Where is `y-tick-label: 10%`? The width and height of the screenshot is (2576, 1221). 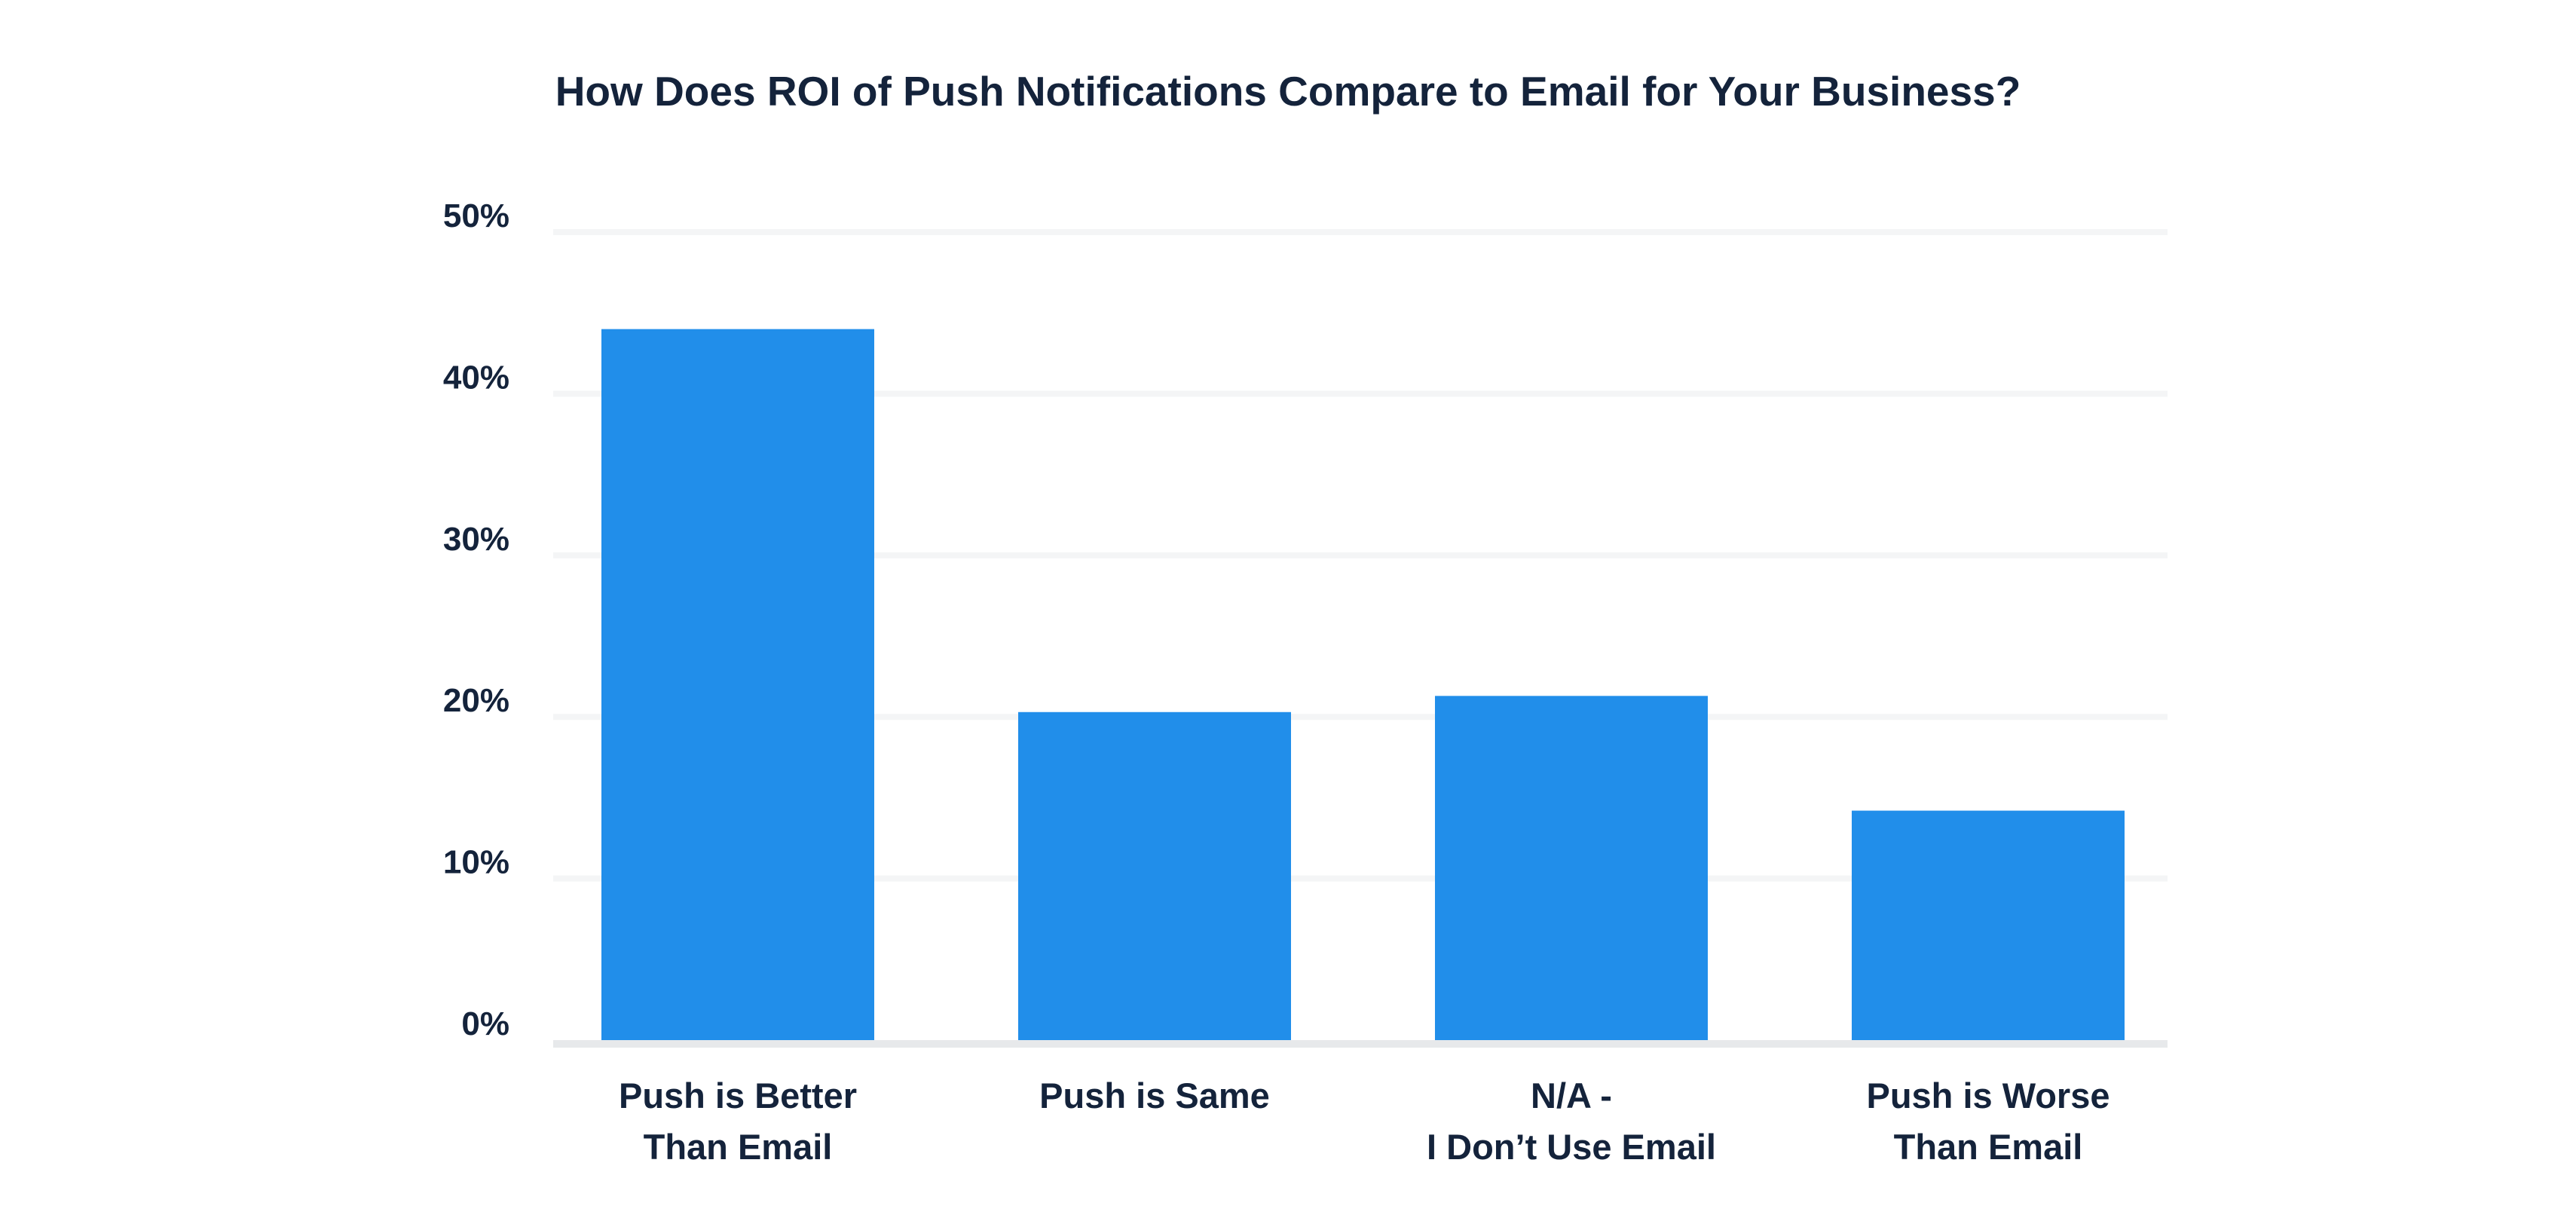 y-tick-label: 10% is located at coordinates (476, 862).